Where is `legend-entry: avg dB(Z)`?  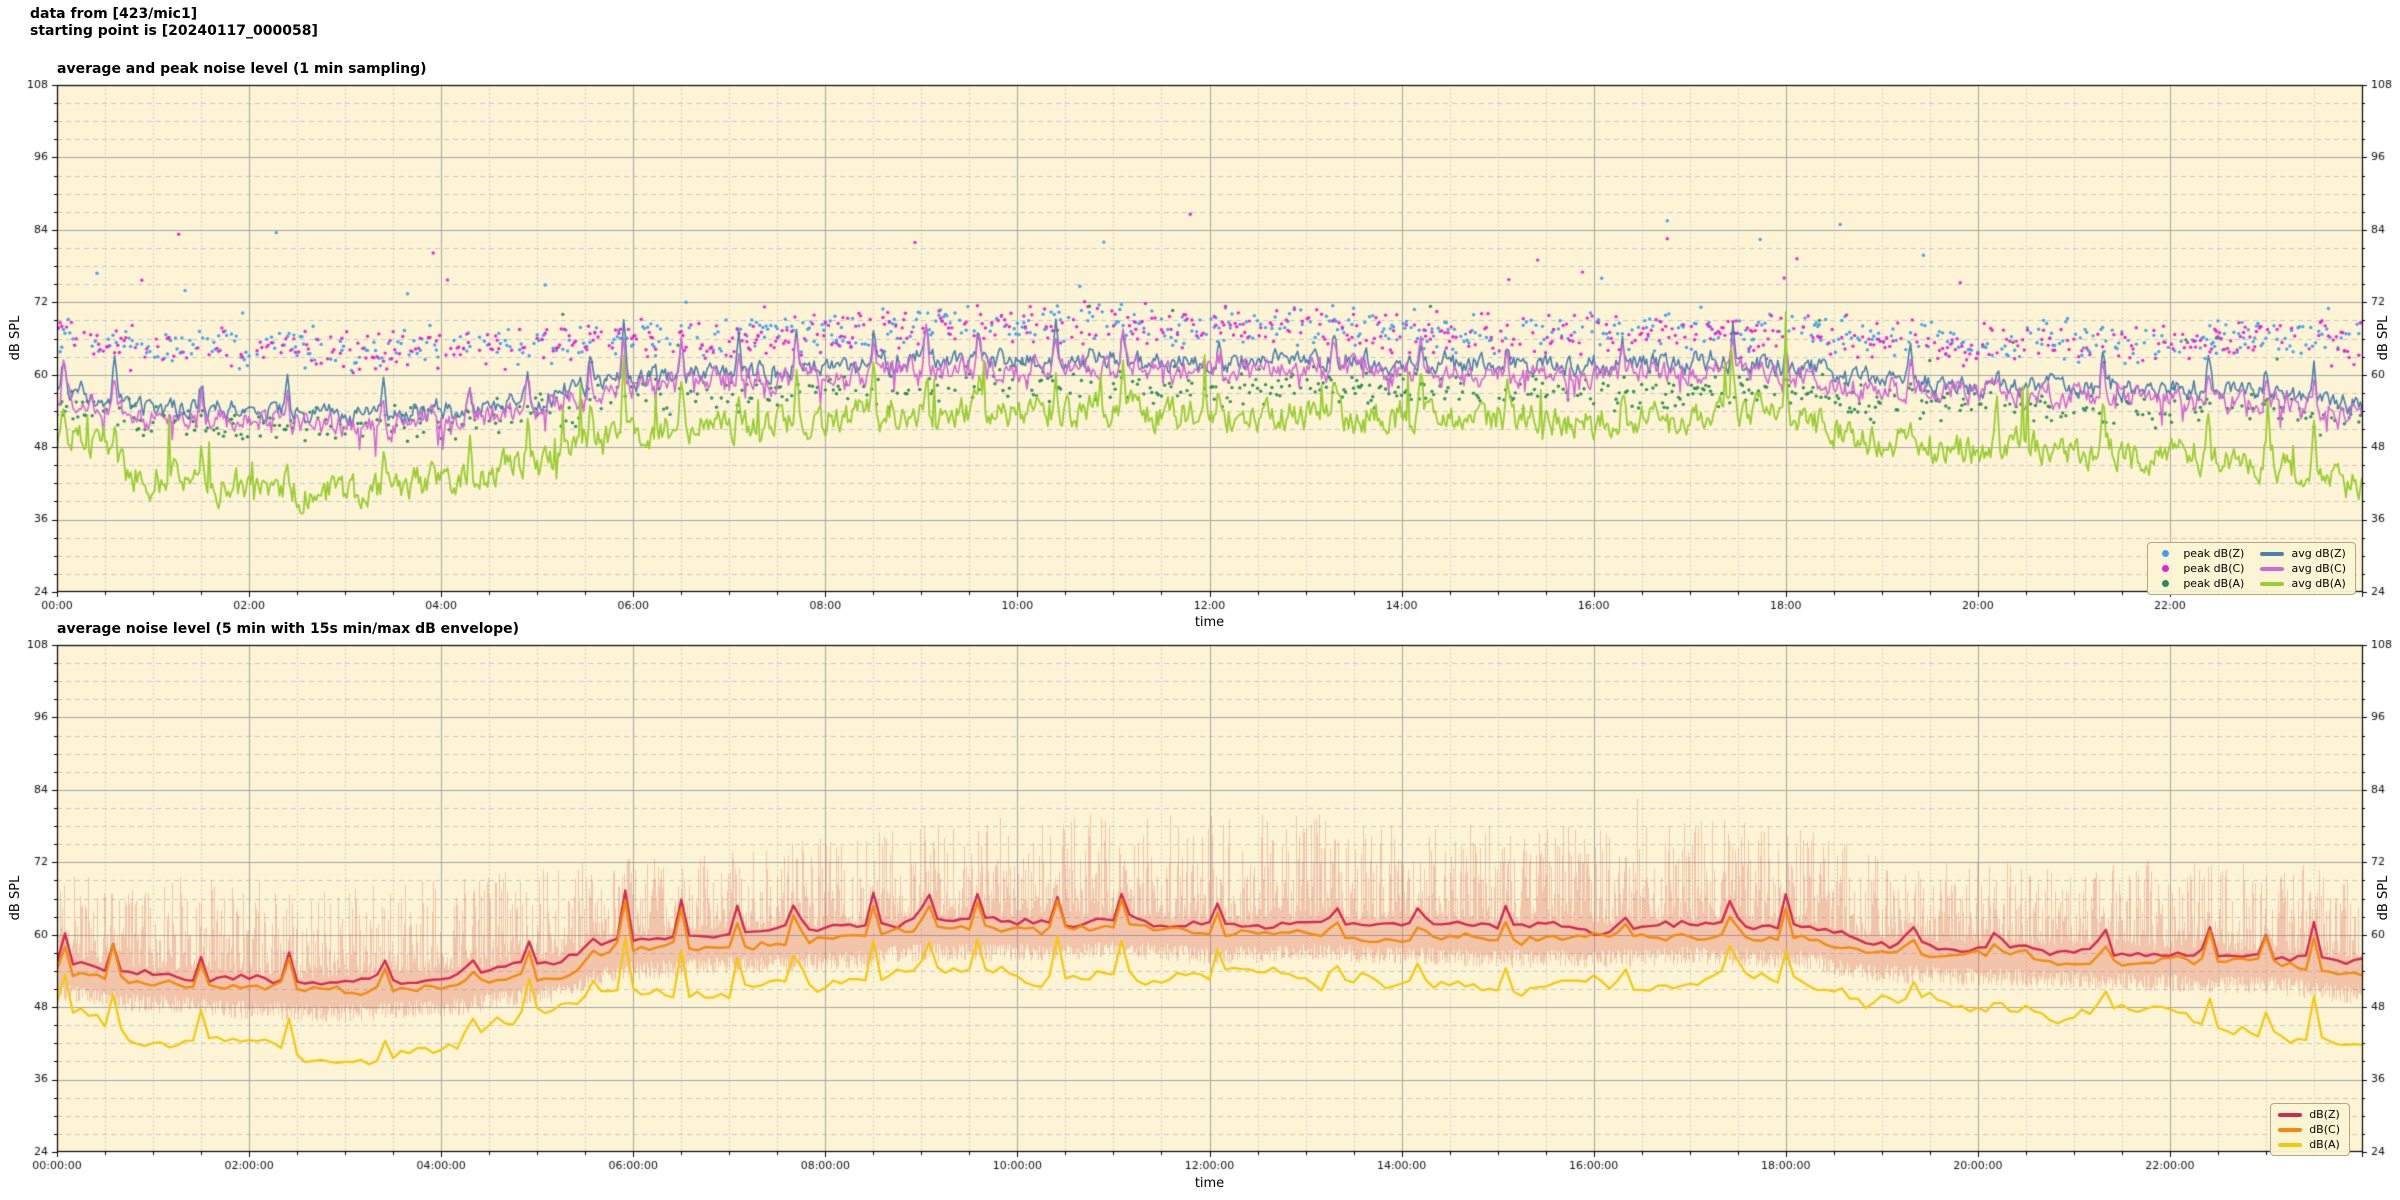
legend-entry: avg dB(Z) is located at coordinates (2303, 553).